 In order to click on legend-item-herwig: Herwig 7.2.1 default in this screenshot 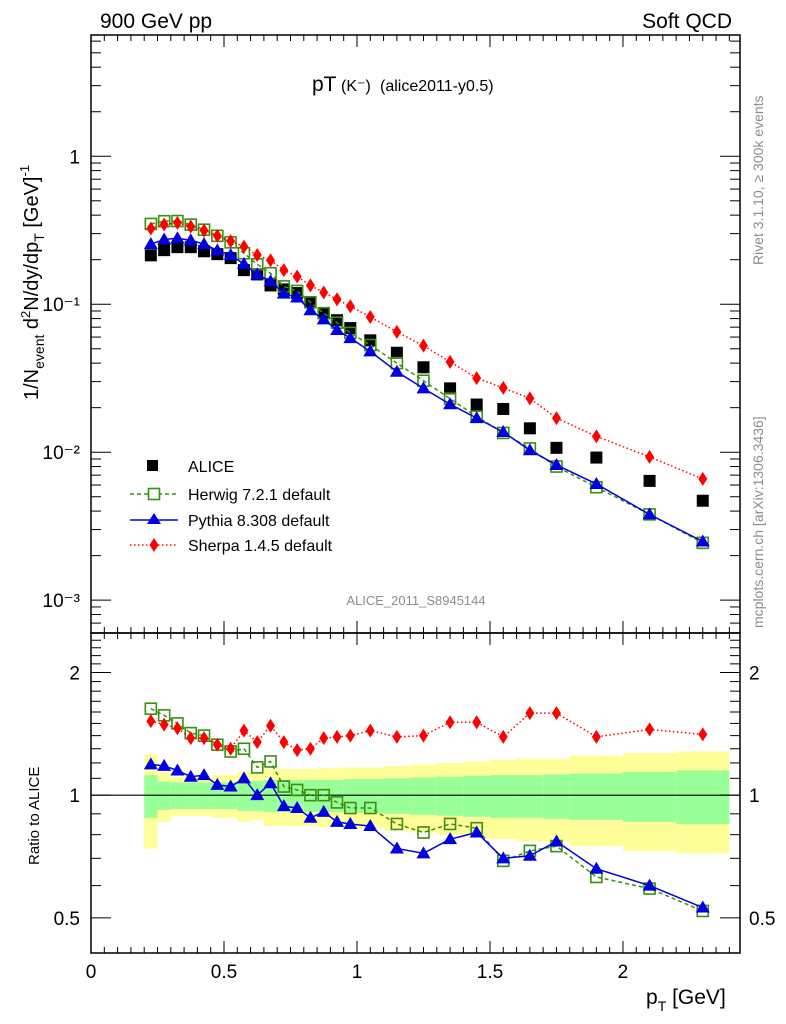, I will do `click(230, 495)`.